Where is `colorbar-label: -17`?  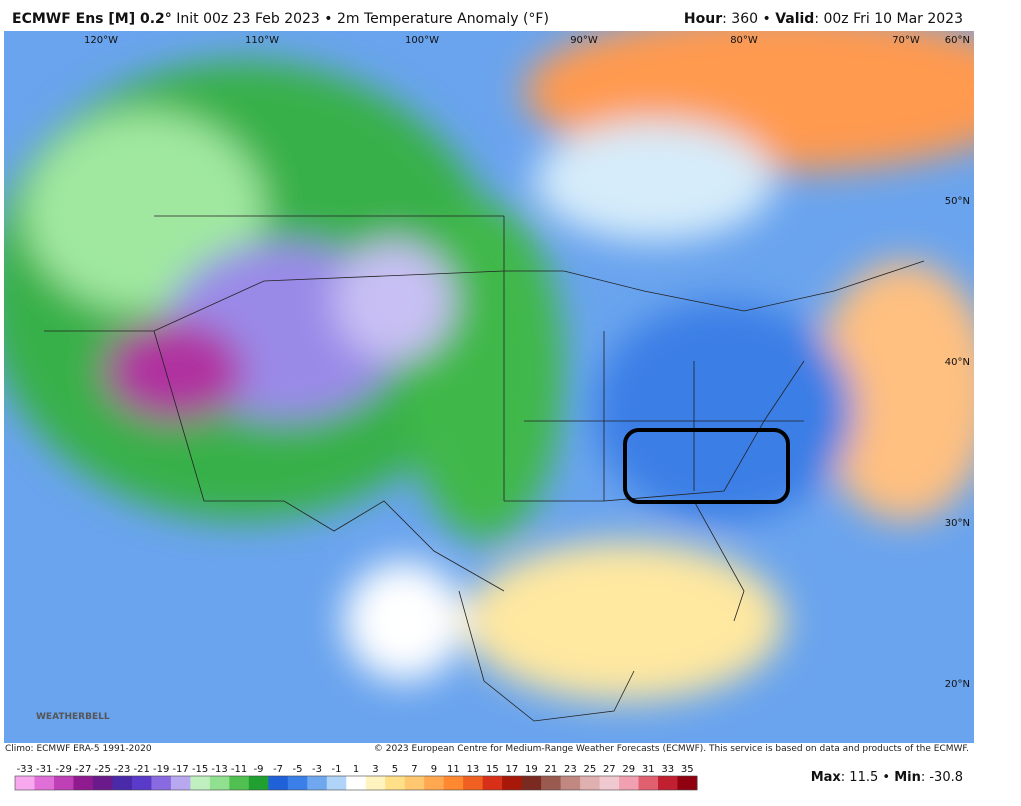
colorbar-label: -17 is located at coordinates (180, 769).